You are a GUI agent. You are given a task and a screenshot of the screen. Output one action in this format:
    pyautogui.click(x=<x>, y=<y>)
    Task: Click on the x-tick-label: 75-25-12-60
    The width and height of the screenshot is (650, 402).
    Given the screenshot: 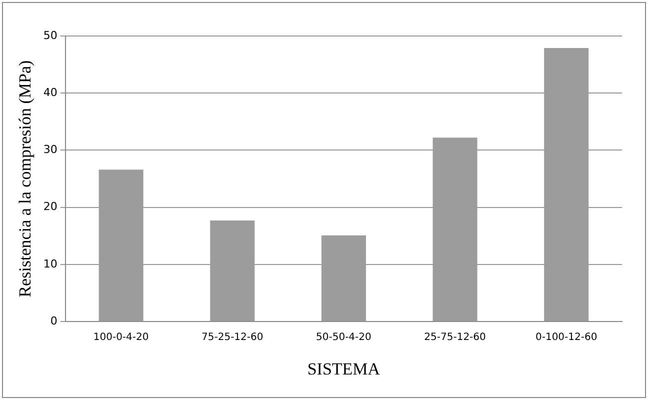 What is the action you would take?
    pyautogui.click(x=233, y=338)
    